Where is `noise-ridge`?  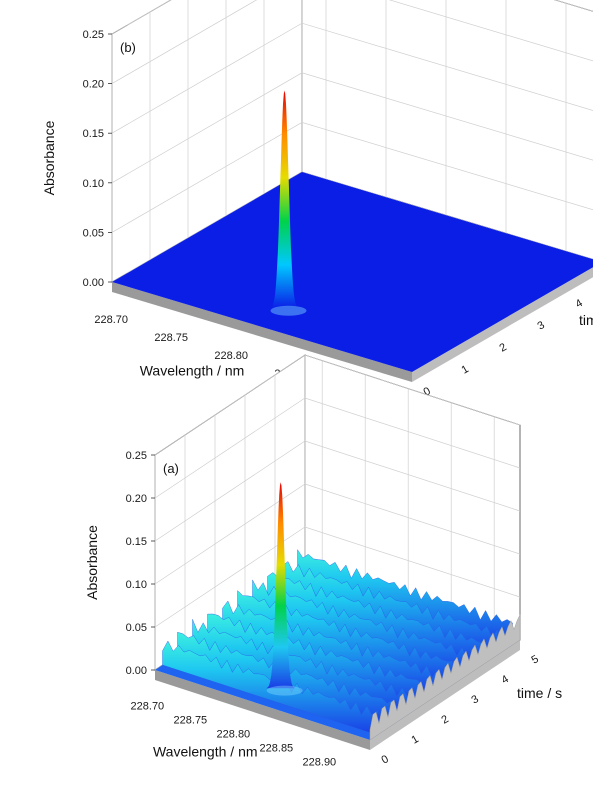
noise-ridge is located at coordinates (390, 608).